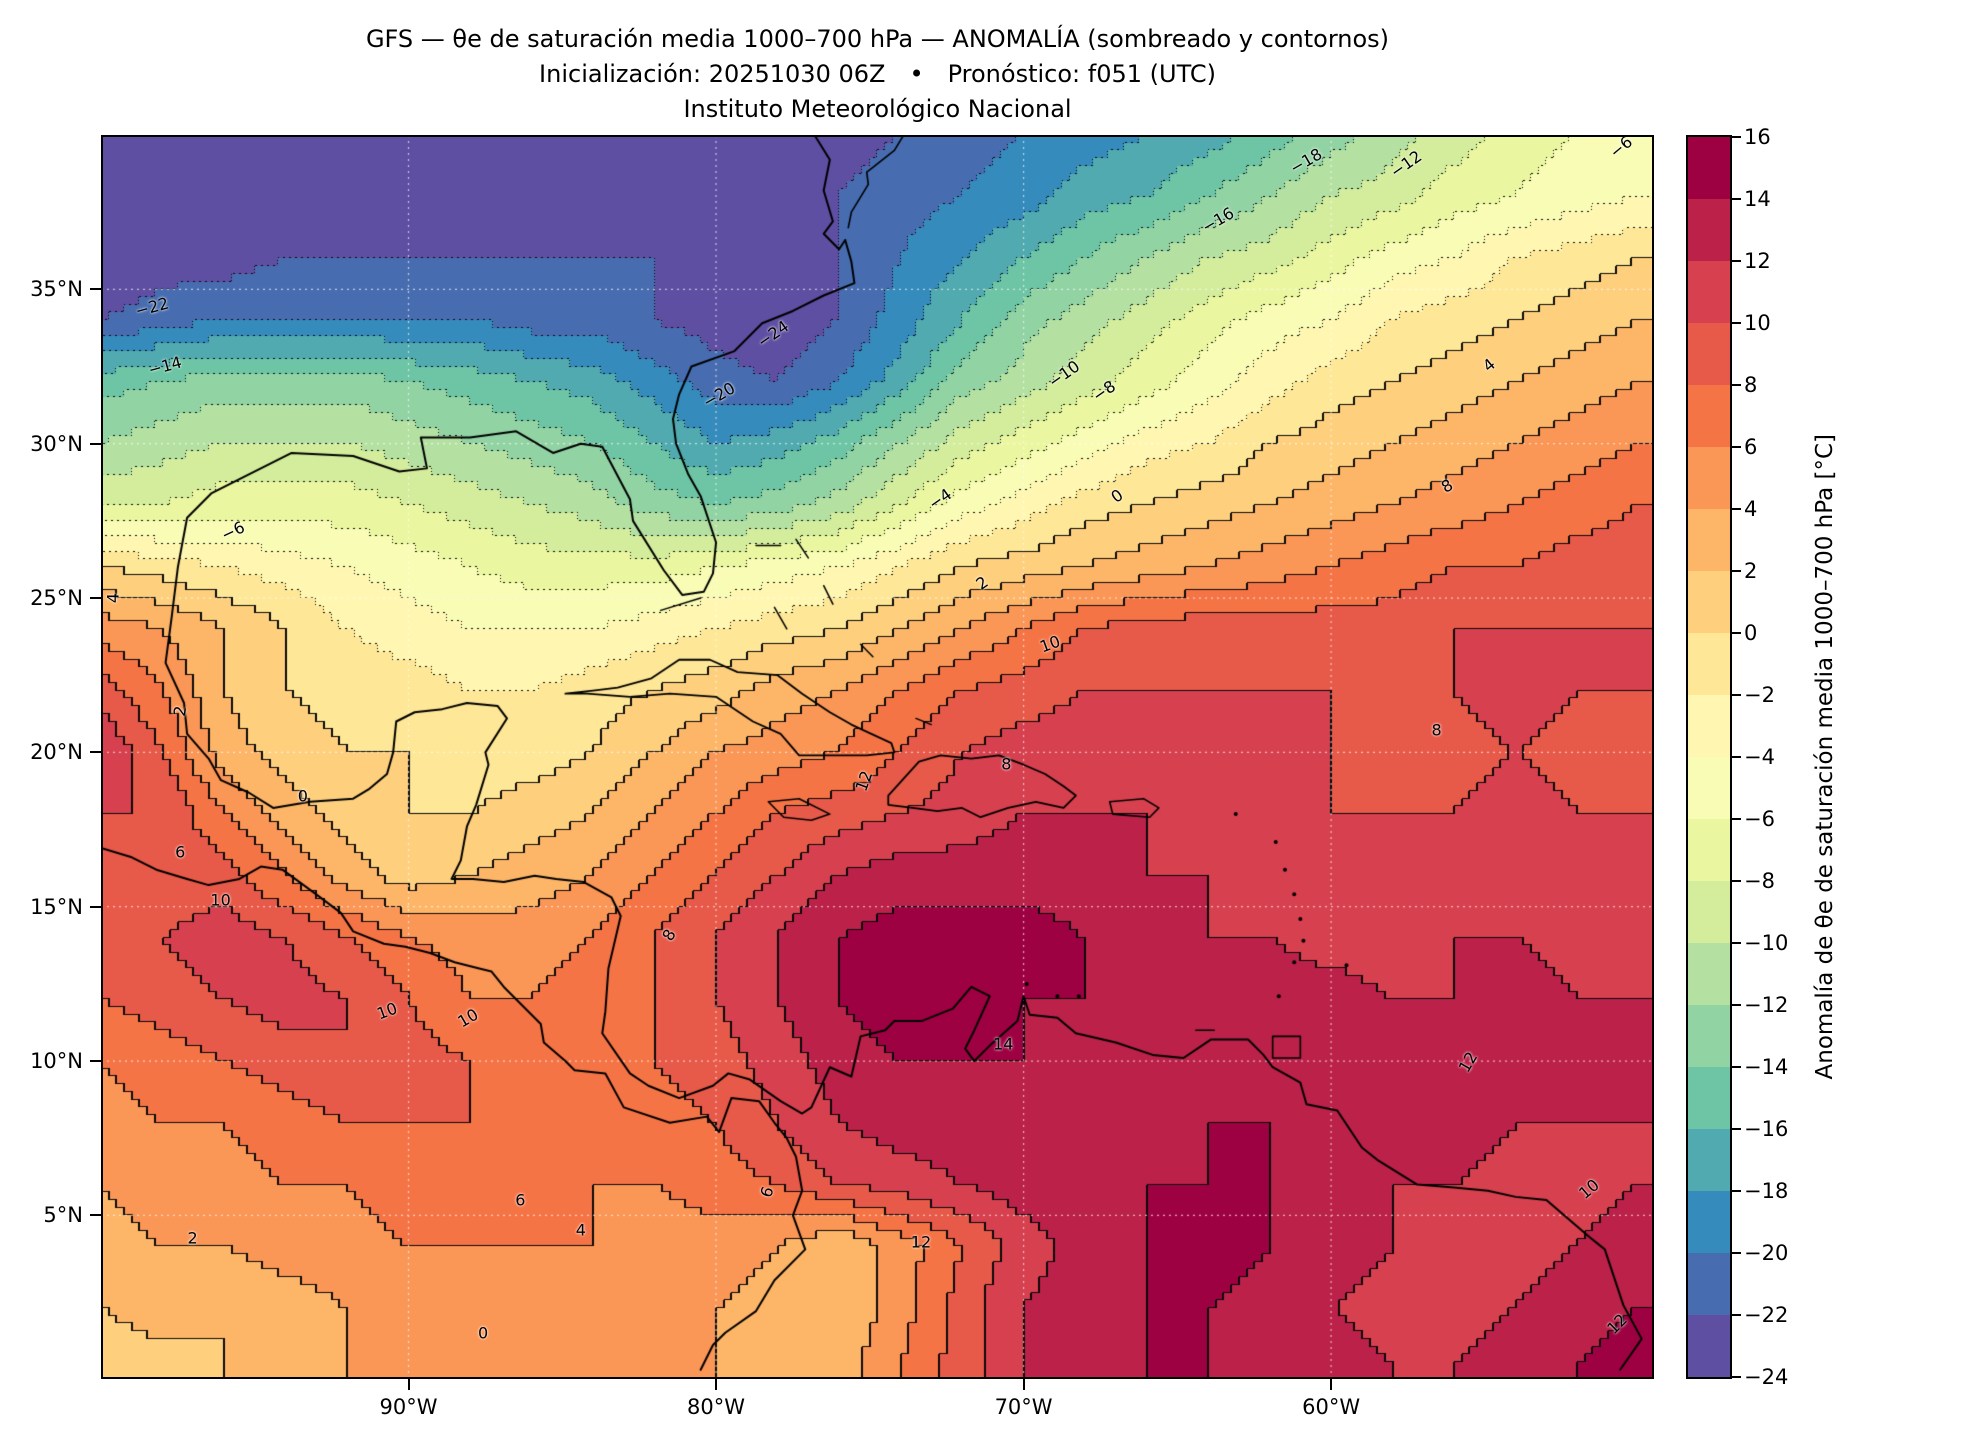 The width and height of the screenshot is (1980, 1440). I want to click on lat-tick-label: 35°N, so click(56, 289).